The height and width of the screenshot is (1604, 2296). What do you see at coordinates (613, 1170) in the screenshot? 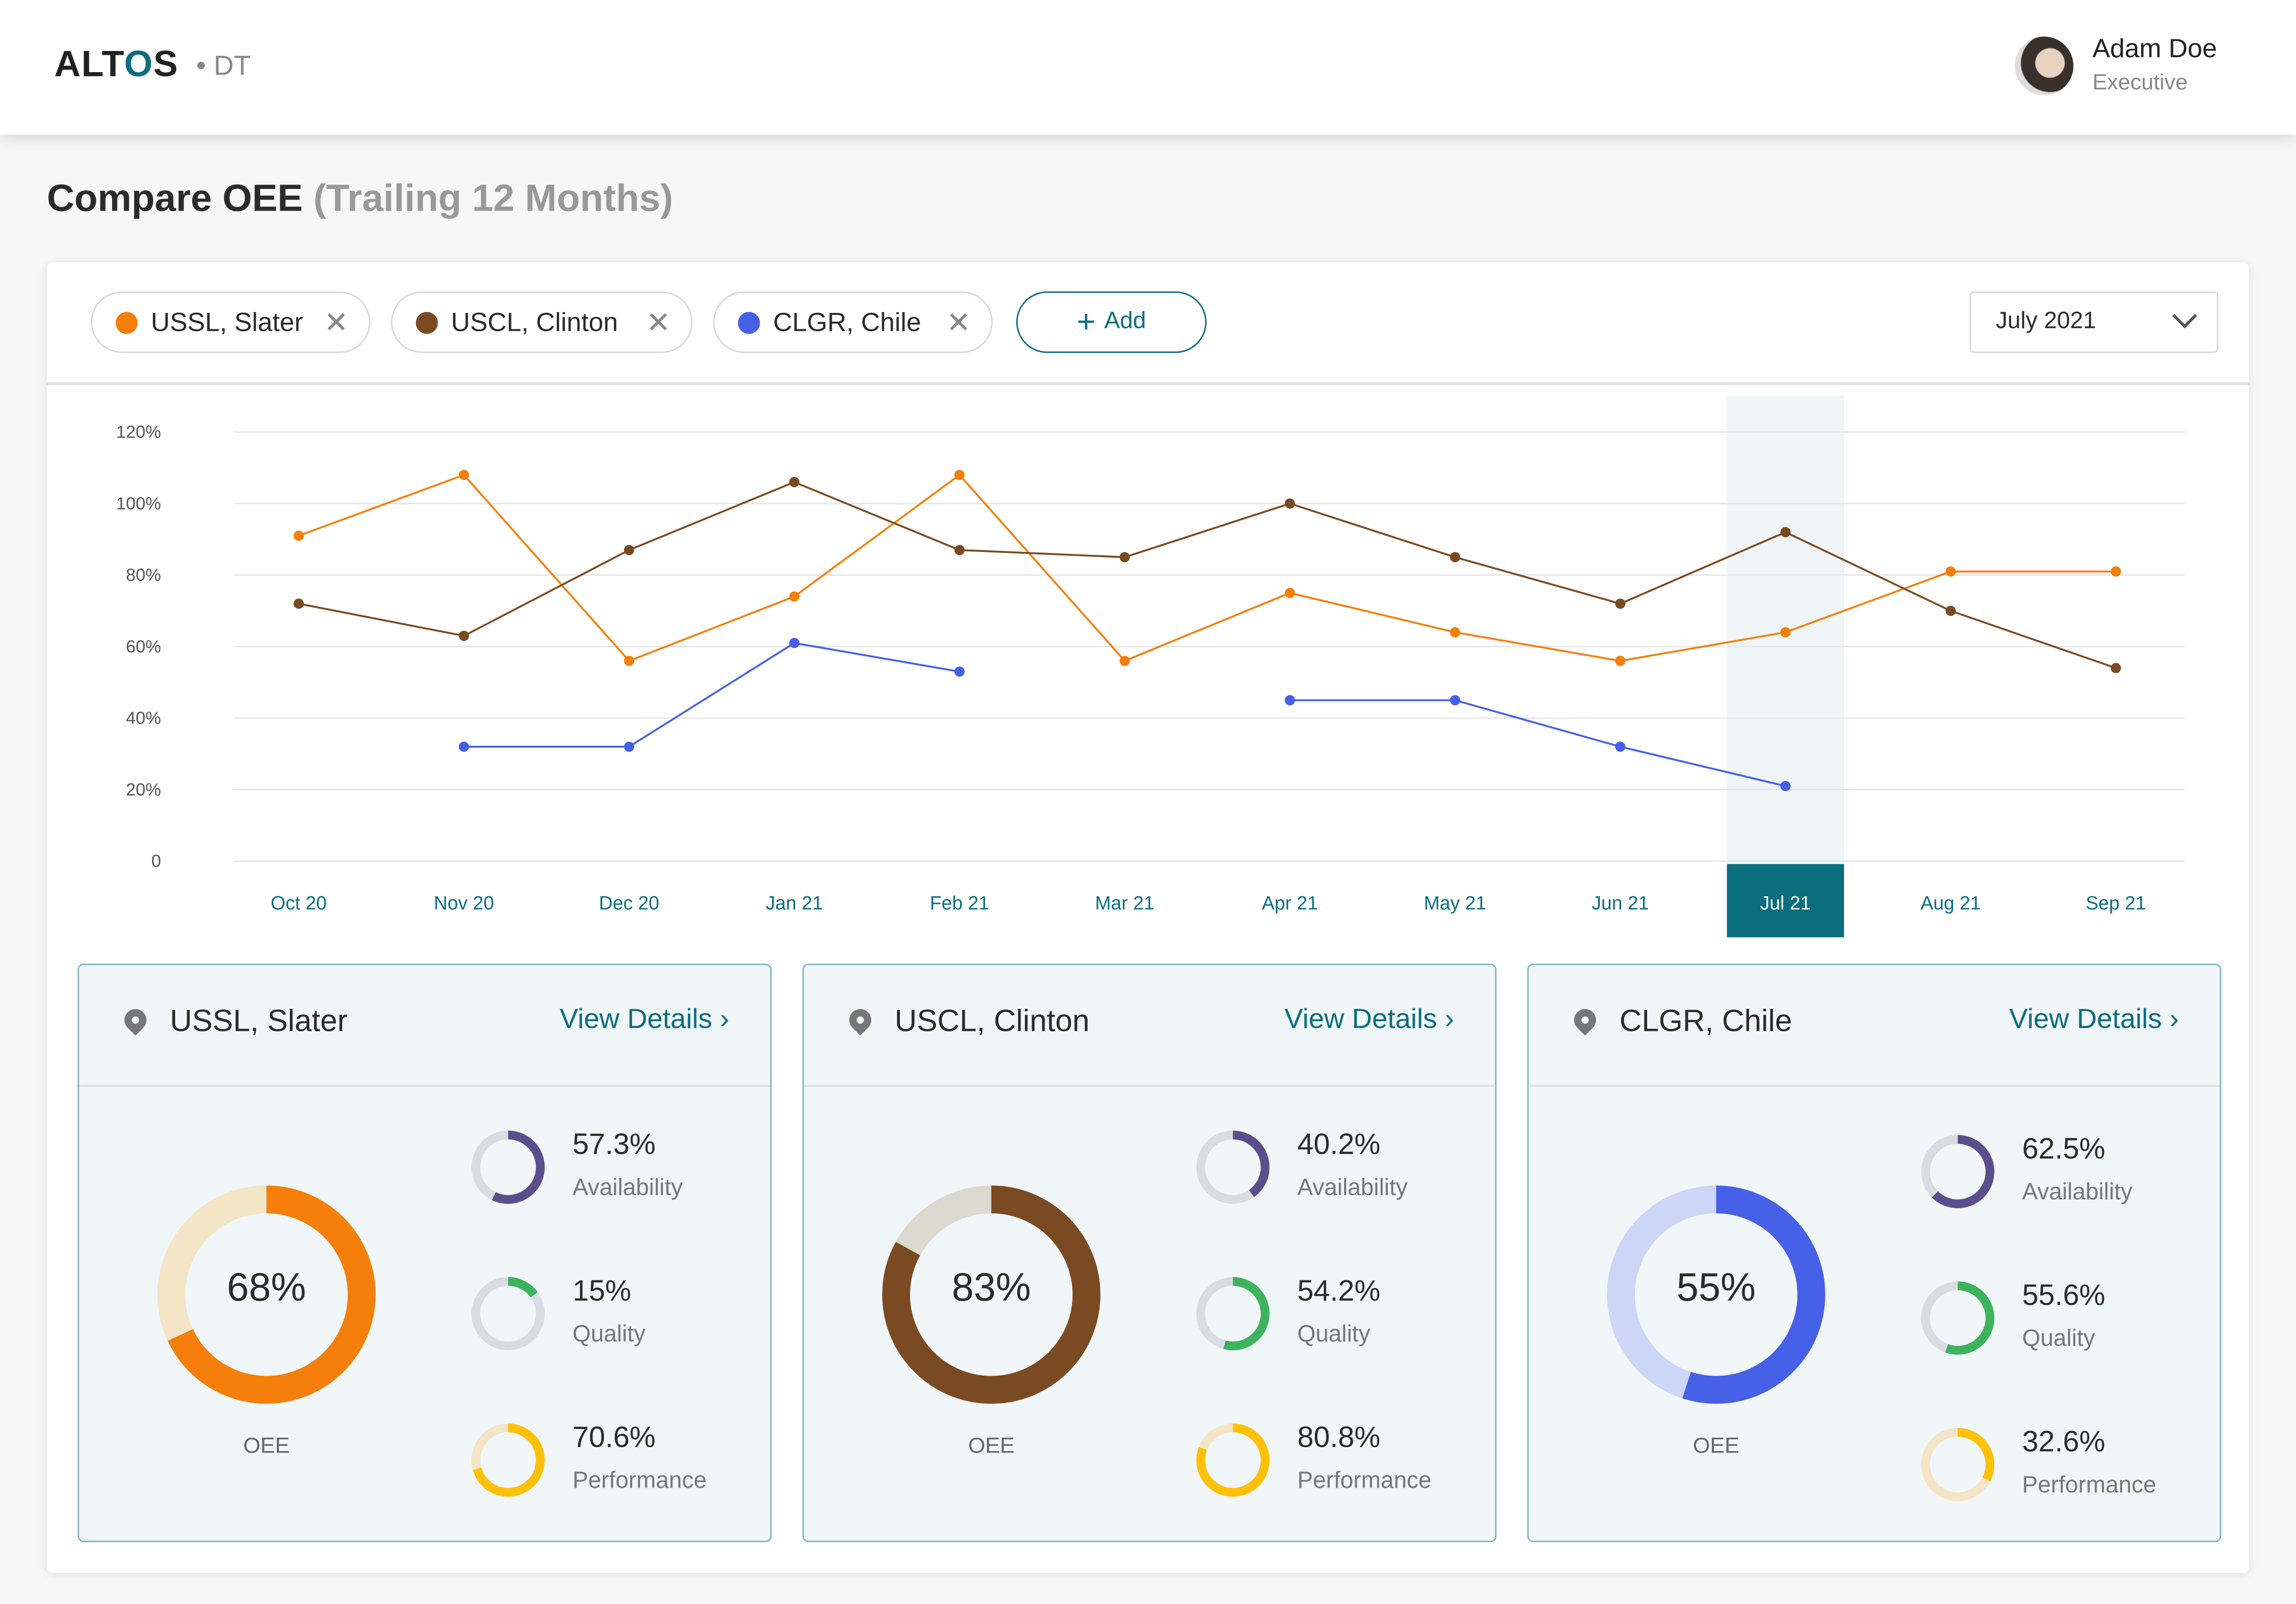
I see `metric-availability: 57.3% Availability` at bounding box center [613, 1170].